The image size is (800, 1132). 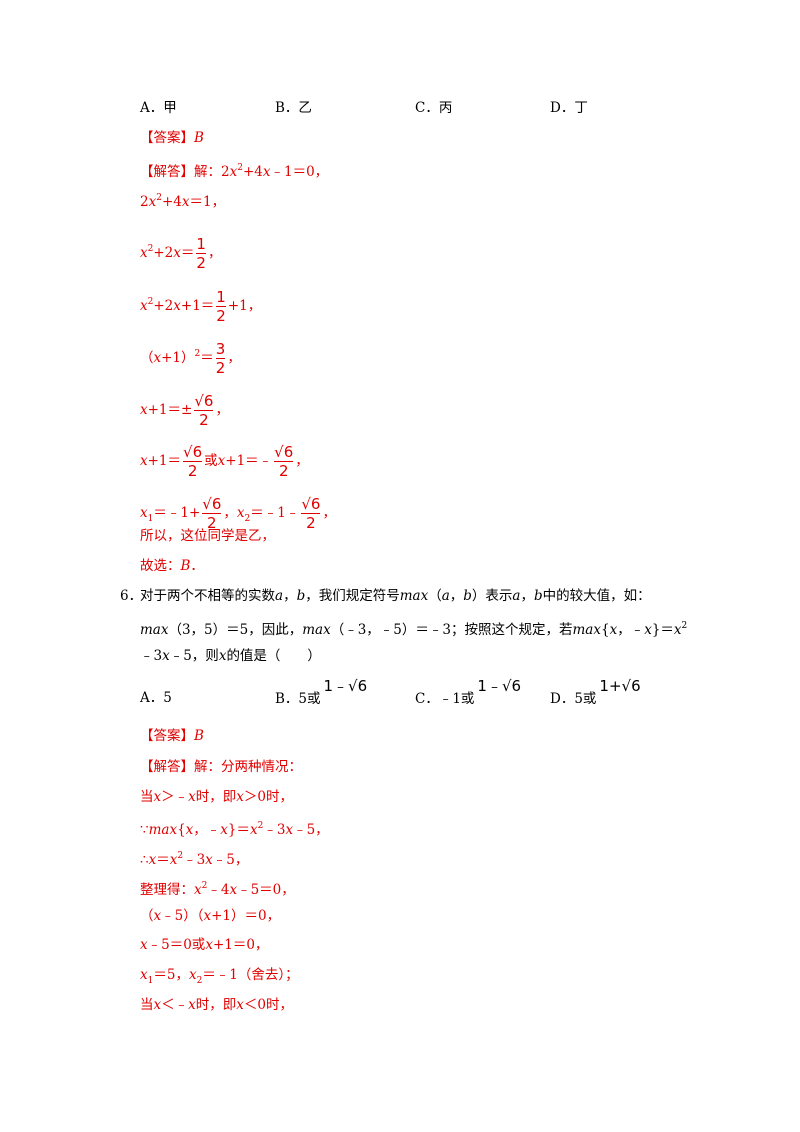 What do you see at coordinates (147, 916) in the screenshot?
I see `text-segment: （` at bounding box center [147, 916].